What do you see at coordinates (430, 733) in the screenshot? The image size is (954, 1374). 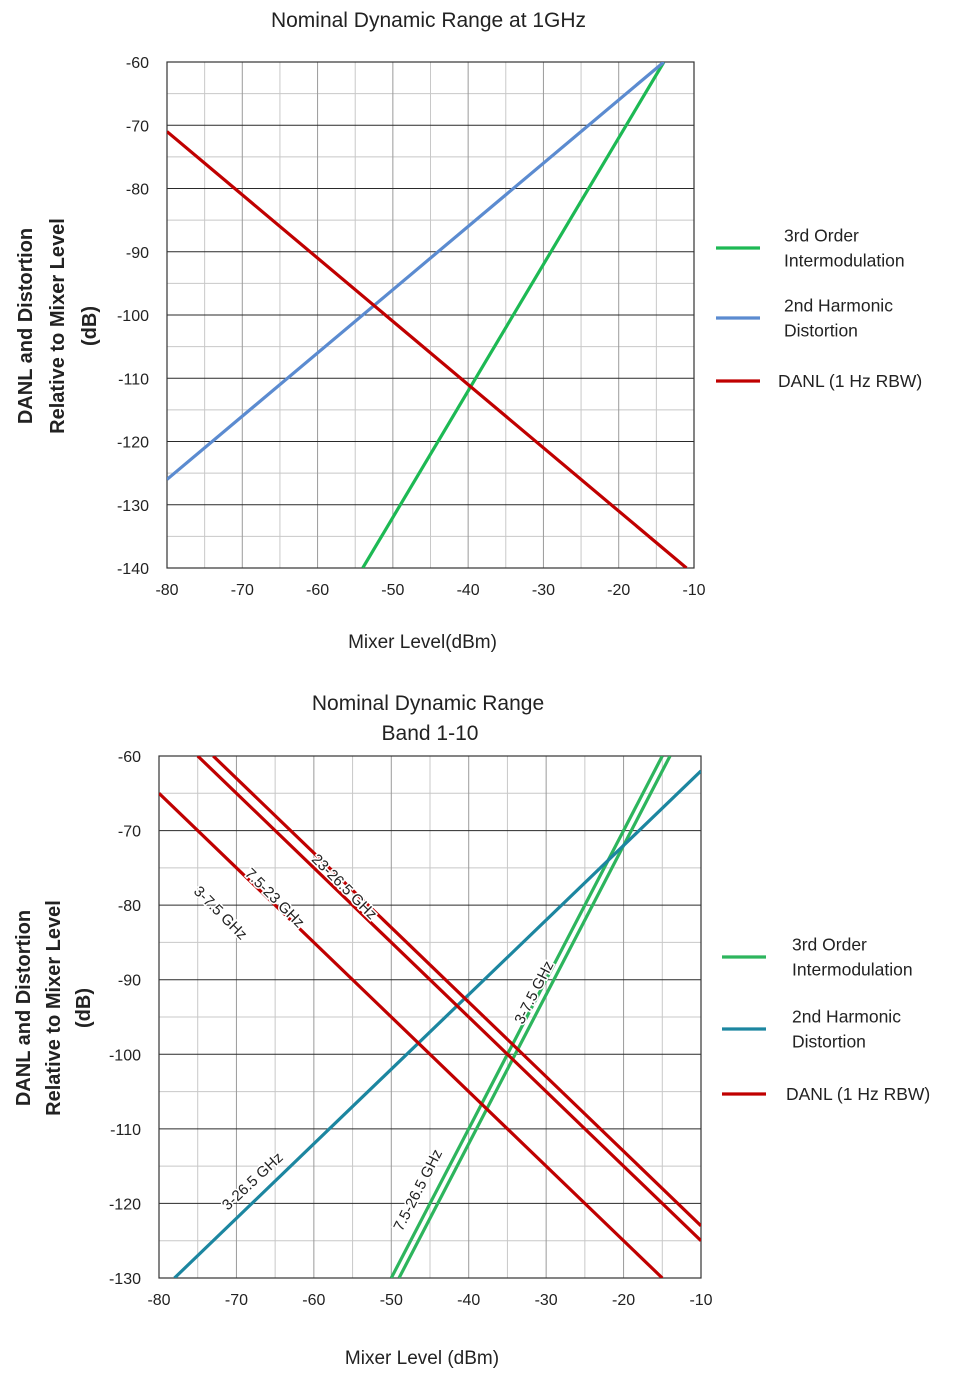 I see `chart-subtitle: Band 1-10` at bounding box center [430, 733].